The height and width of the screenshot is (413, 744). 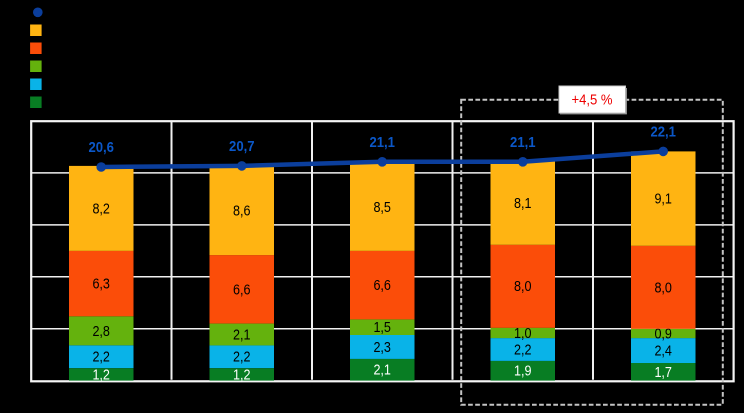 I want to click on svg-text: 0,9, so click(x=663, y=334).